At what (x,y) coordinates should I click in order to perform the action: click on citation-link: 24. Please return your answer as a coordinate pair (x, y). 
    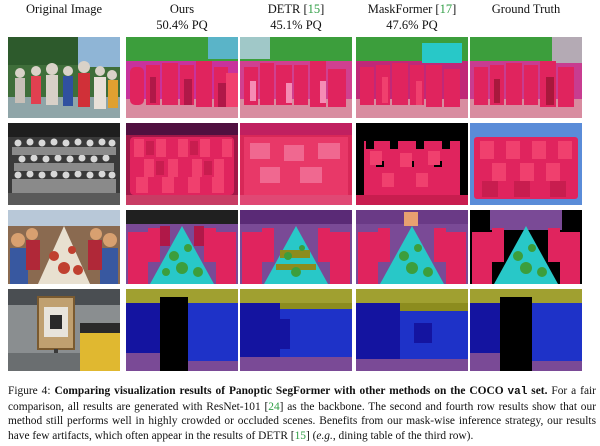
    Looking at the image, I should click on (274, 406).